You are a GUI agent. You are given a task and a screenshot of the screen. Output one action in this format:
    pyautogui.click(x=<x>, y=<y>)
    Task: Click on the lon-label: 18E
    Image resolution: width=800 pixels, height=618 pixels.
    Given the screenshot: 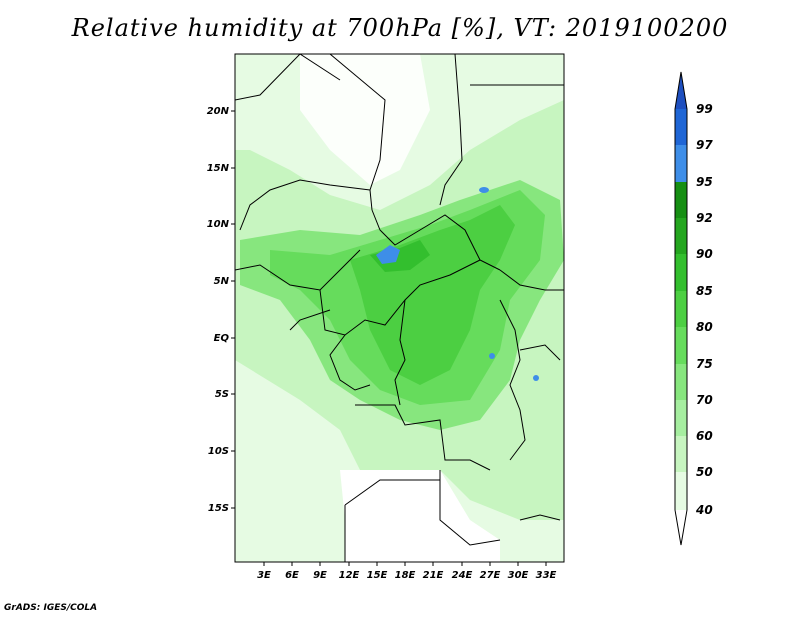 What is the action you would take?
    pyautogui.click(x=405, y=575)
    